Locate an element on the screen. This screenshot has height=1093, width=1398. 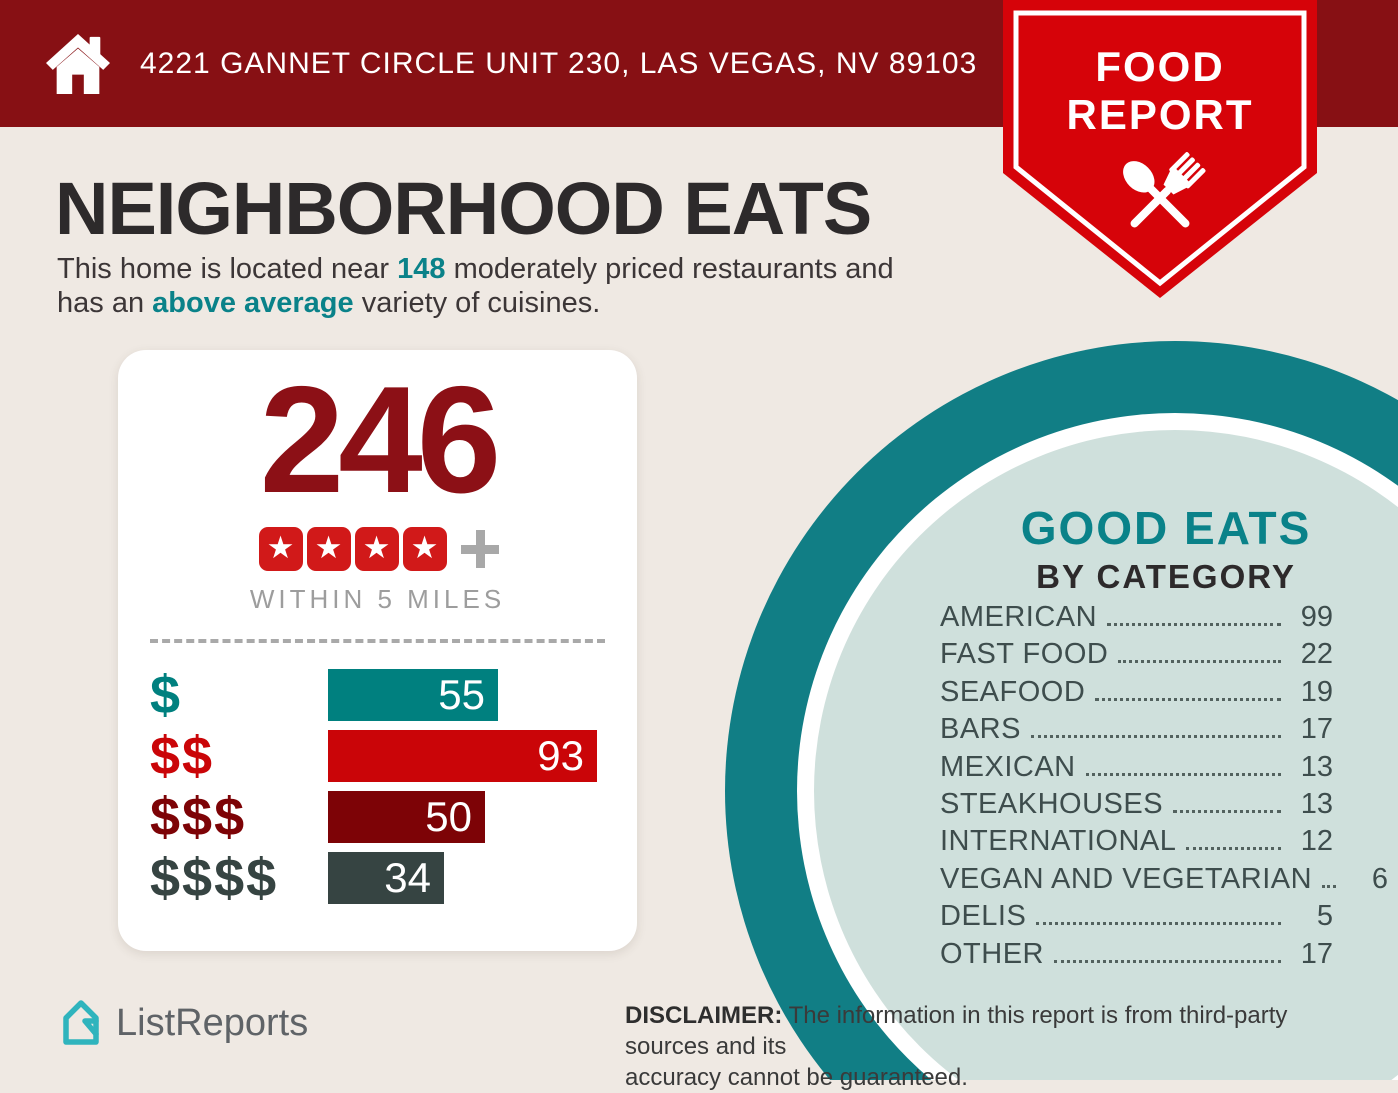
intro-count: 148 is located at coordinates (421, 269).